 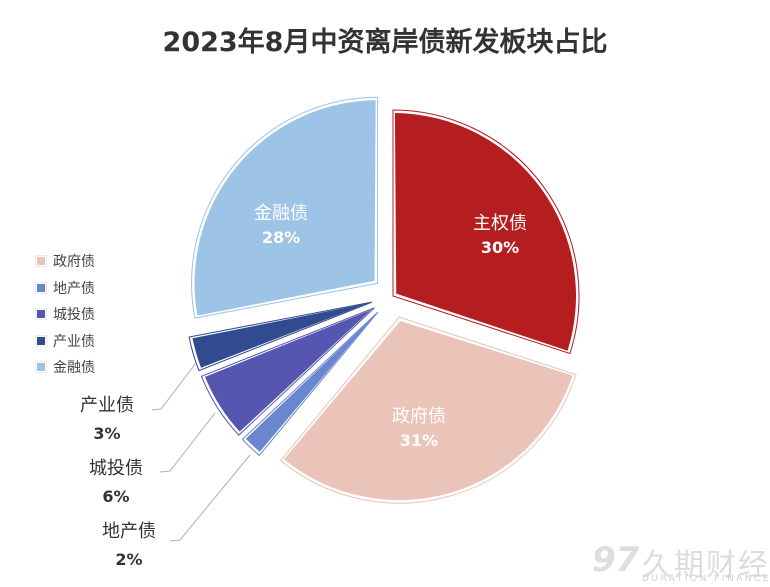 I want to click on slice-label-financial: 金融债 28%, so click(x=281, y=226).